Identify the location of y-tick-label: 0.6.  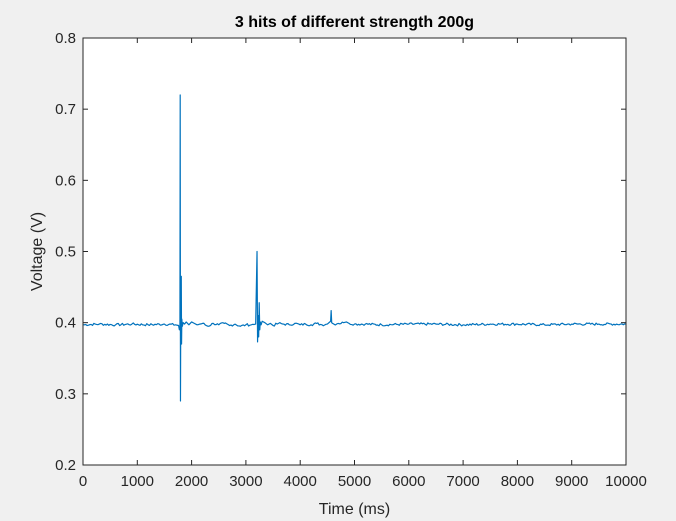
(65, 180).